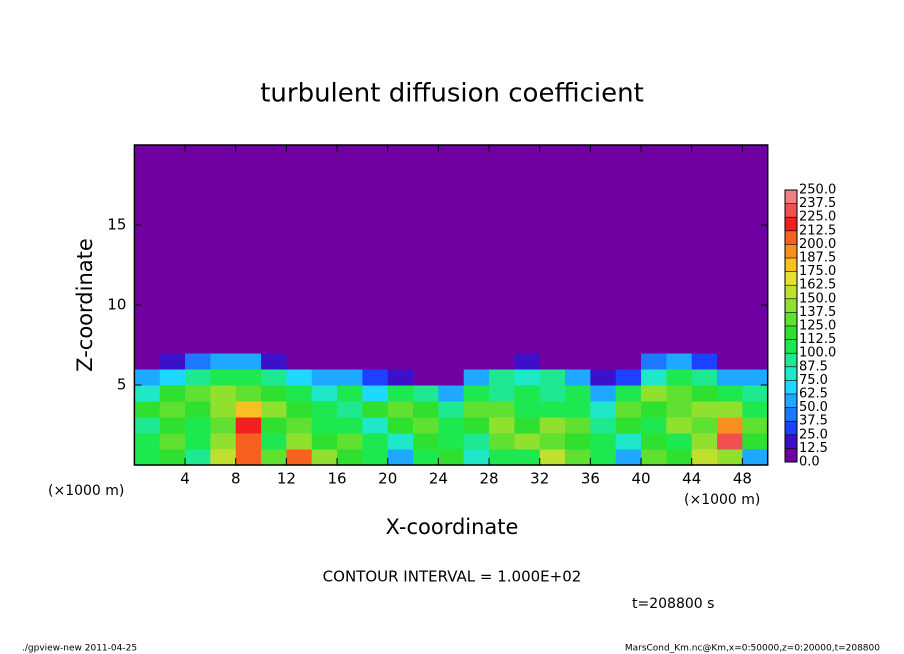 The height and width of the screenshot is (654, 904). What do you see at coordinates (337, 479) in the screenshot?
I see `x-tick-label: 16` at bounding box center [337, 479].